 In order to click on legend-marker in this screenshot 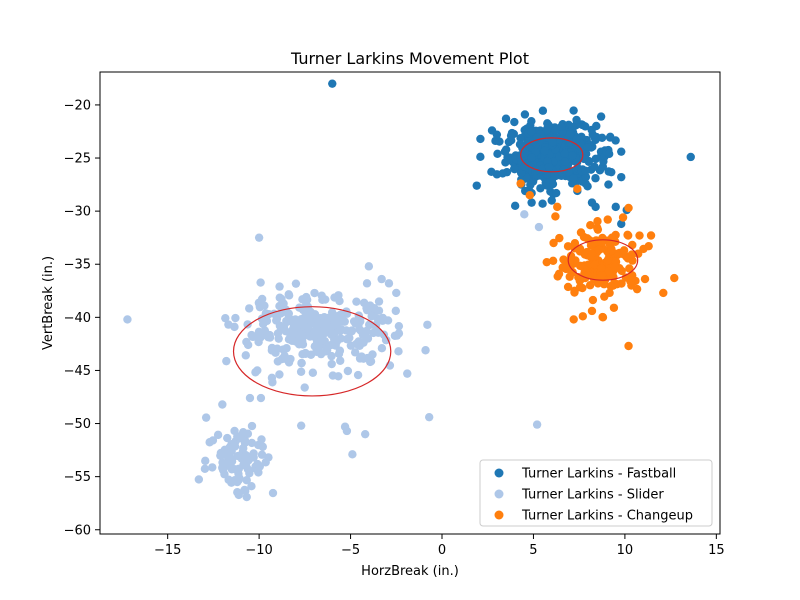, I will do `click(499, 494)`.